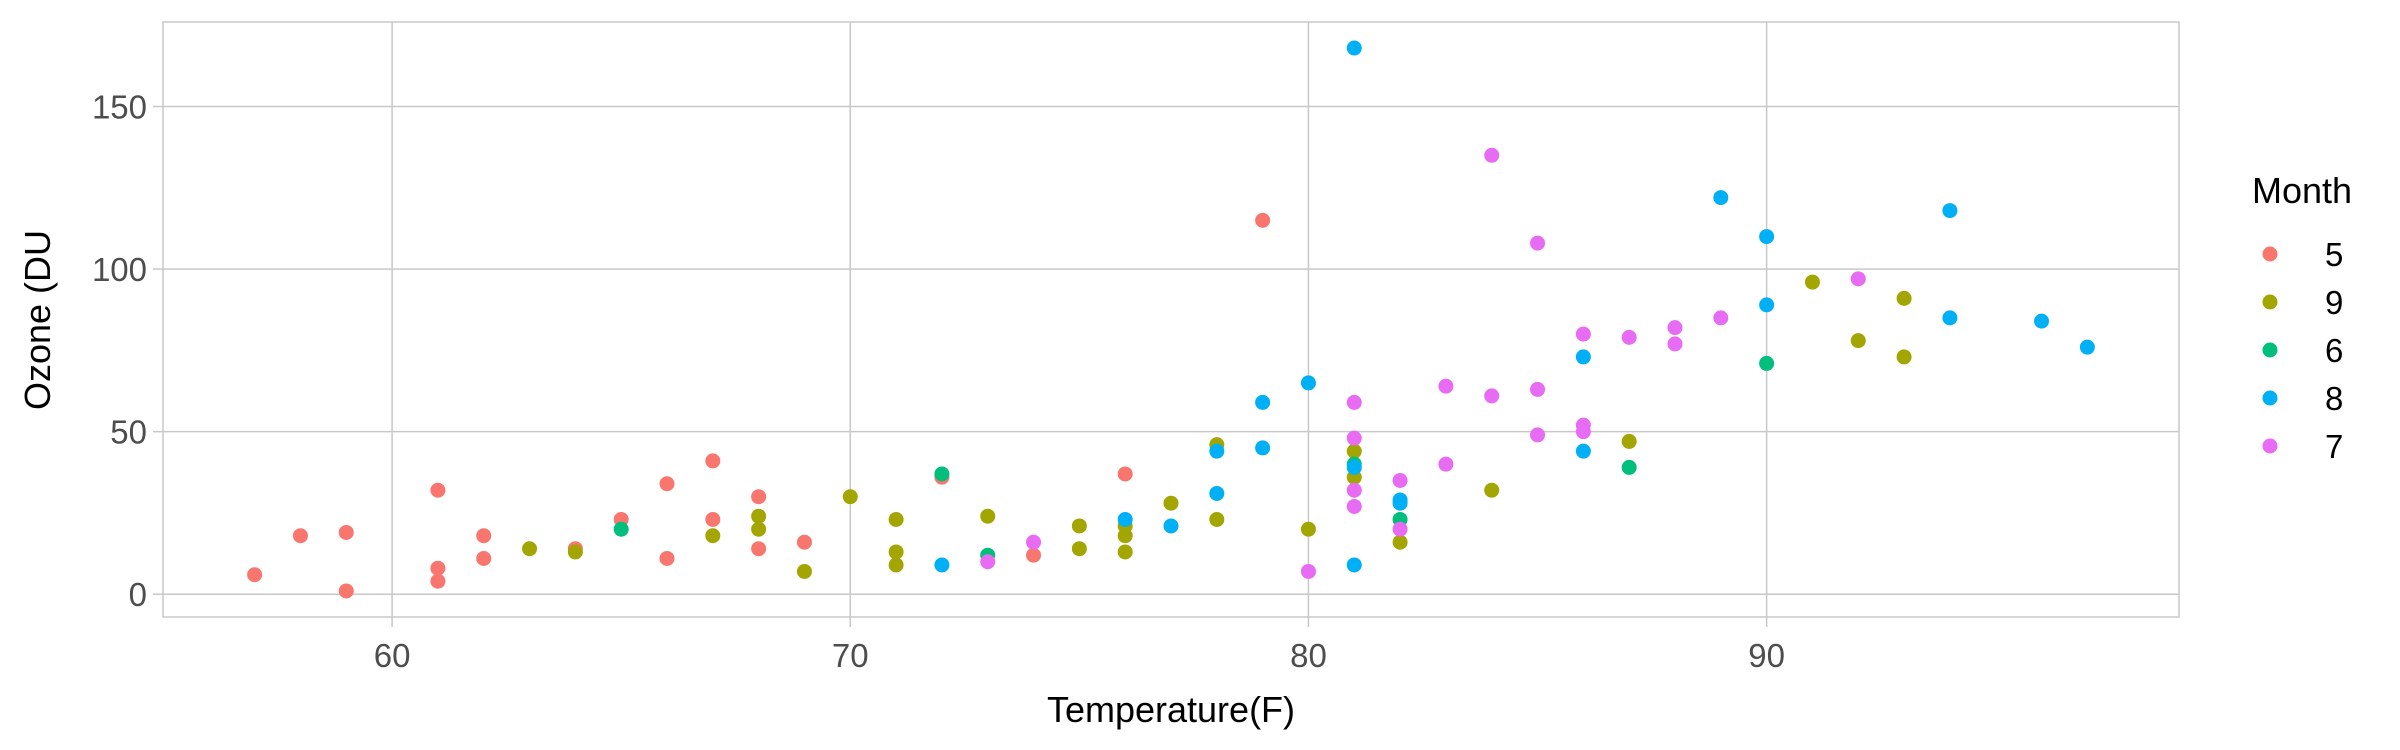 The image size is (2400, 750). I want to click on x-axis-title: Temperature(F), so click(1171, 709).